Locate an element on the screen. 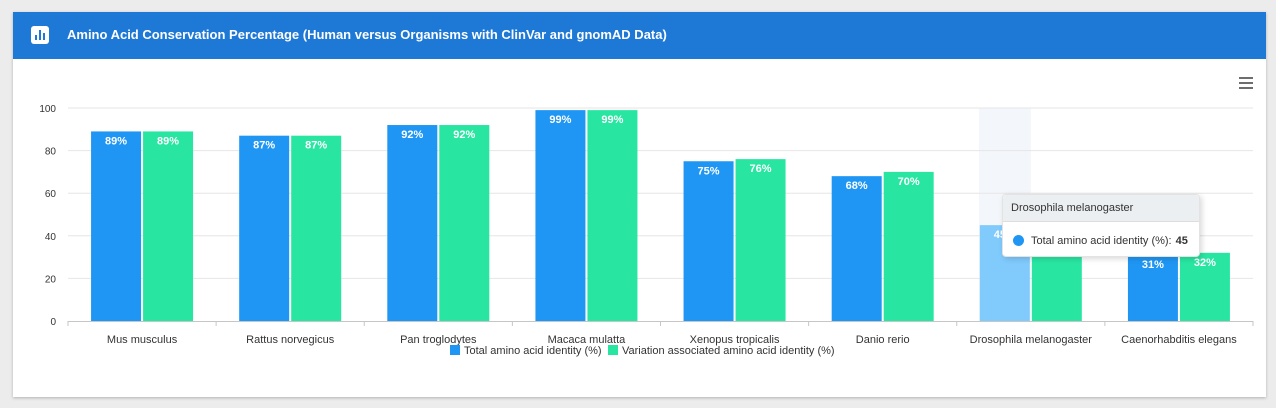  x-tick-label: Xenopus tropicalis is located at coordinates (735, 340).